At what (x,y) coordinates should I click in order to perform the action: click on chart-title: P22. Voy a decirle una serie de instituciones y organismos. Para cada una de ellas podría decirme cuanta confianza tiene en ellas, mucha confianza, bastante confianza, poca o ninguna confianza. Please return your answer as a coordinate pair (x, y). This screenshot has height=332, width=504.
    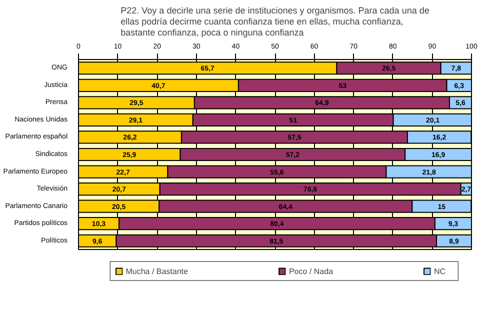
    Looking at the image, I should click on (275, 22).